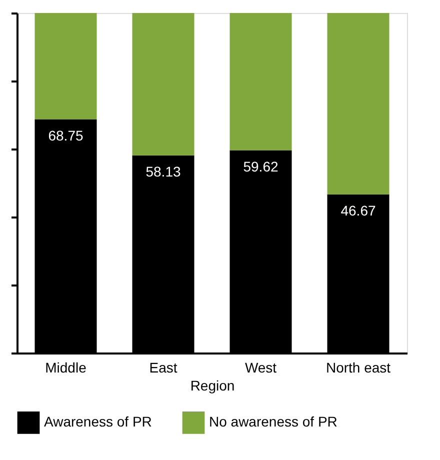 This screenshot has height=460, width=440. What do you see at coordinates (212, 386) in the screenshot?
I see `x-axis-title: Region` at bounding box center [212, 386].